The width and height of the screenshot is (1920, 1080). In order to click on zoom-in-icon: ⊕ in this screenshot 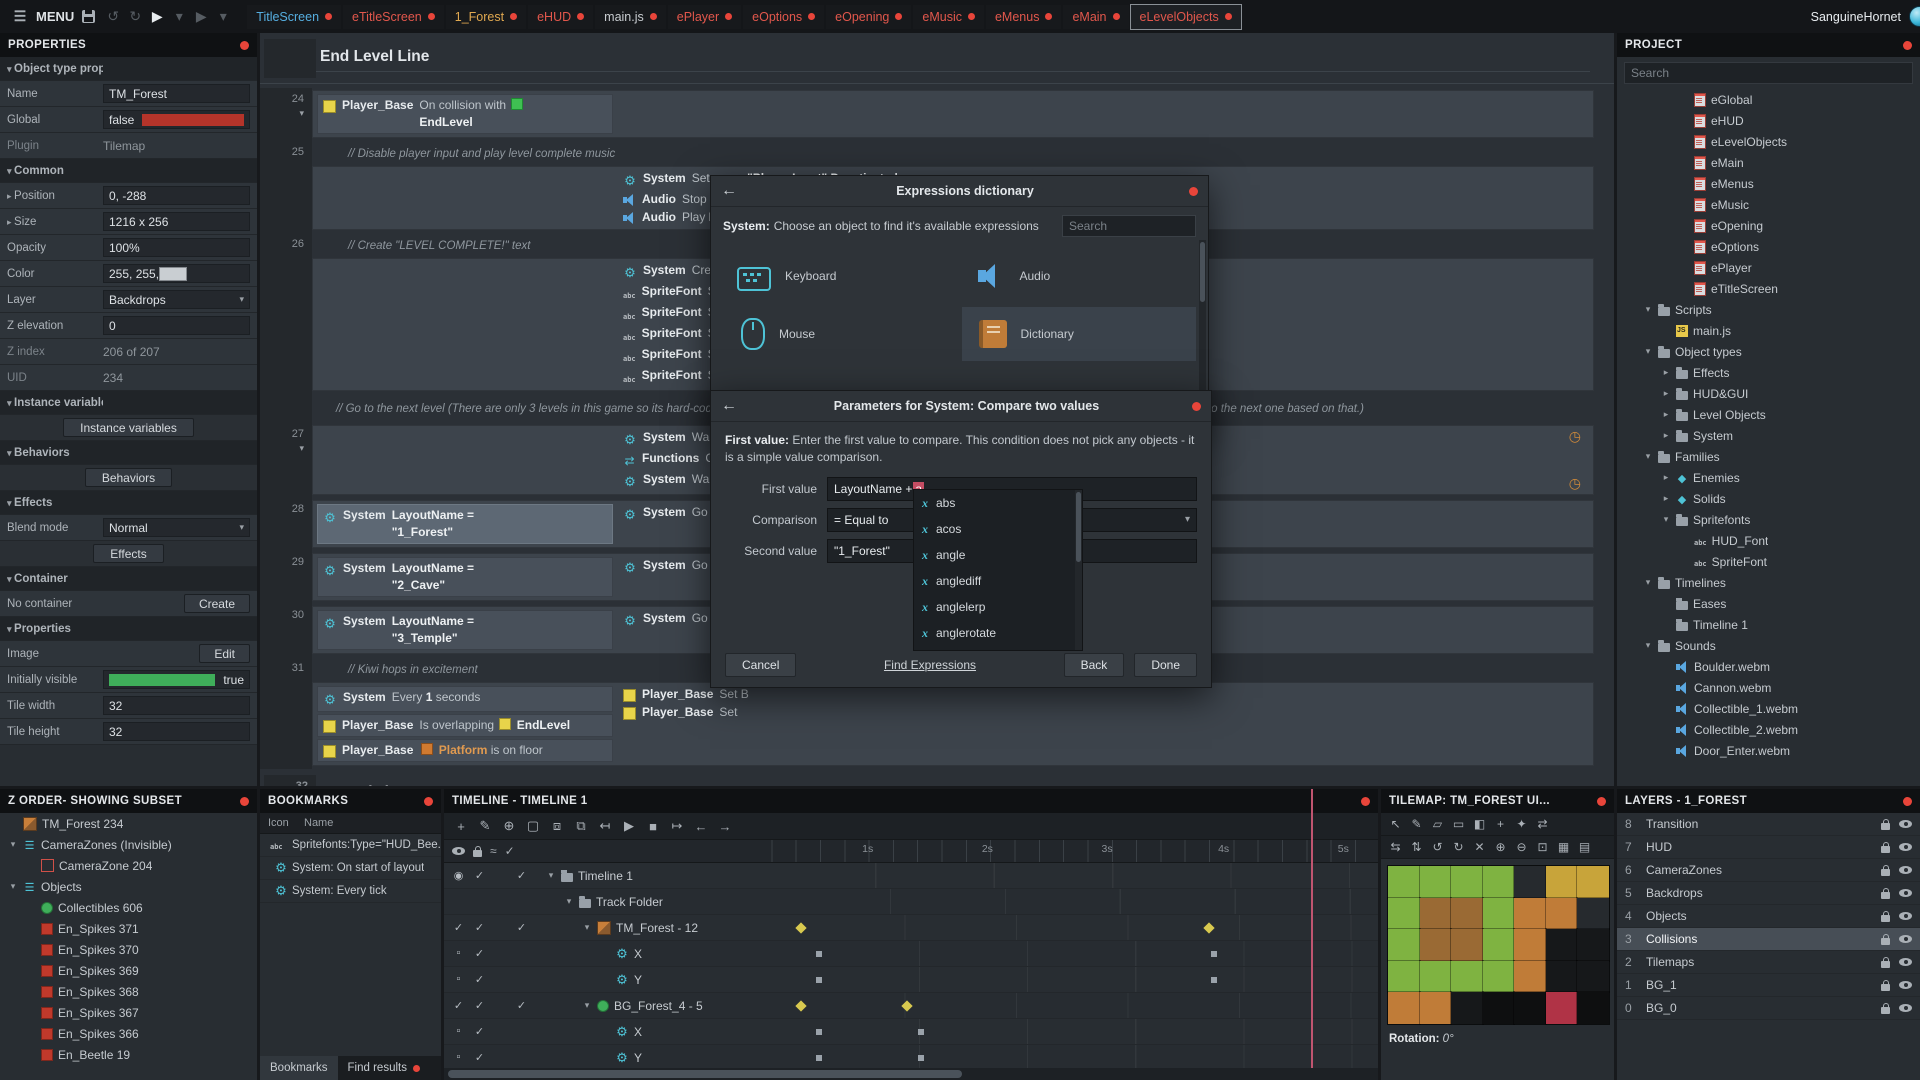, I will do `click(1500, 847)`.